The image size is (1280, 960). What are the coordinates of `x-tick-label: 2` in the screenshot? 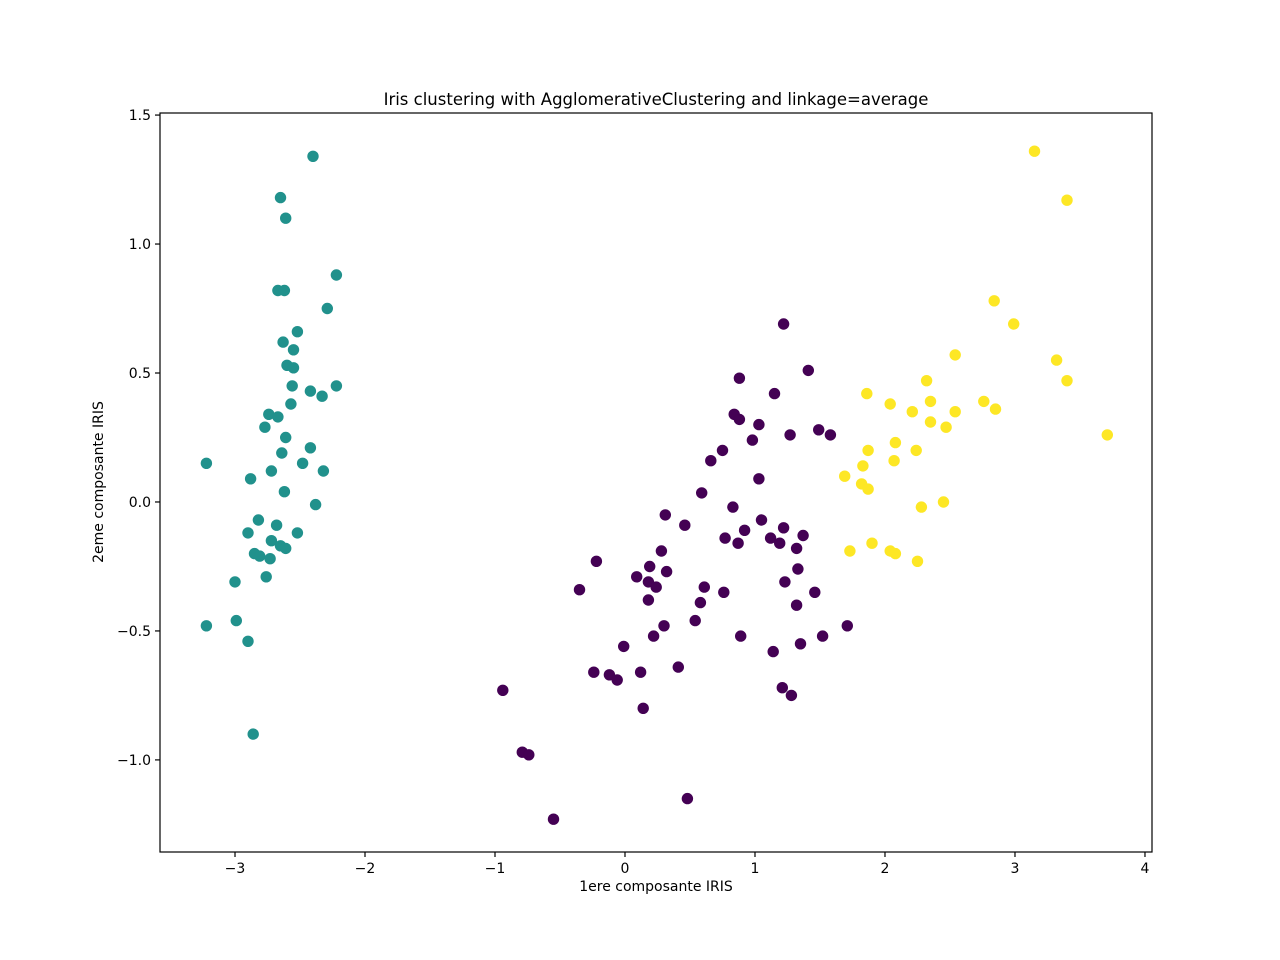 It's located at (885, 869).